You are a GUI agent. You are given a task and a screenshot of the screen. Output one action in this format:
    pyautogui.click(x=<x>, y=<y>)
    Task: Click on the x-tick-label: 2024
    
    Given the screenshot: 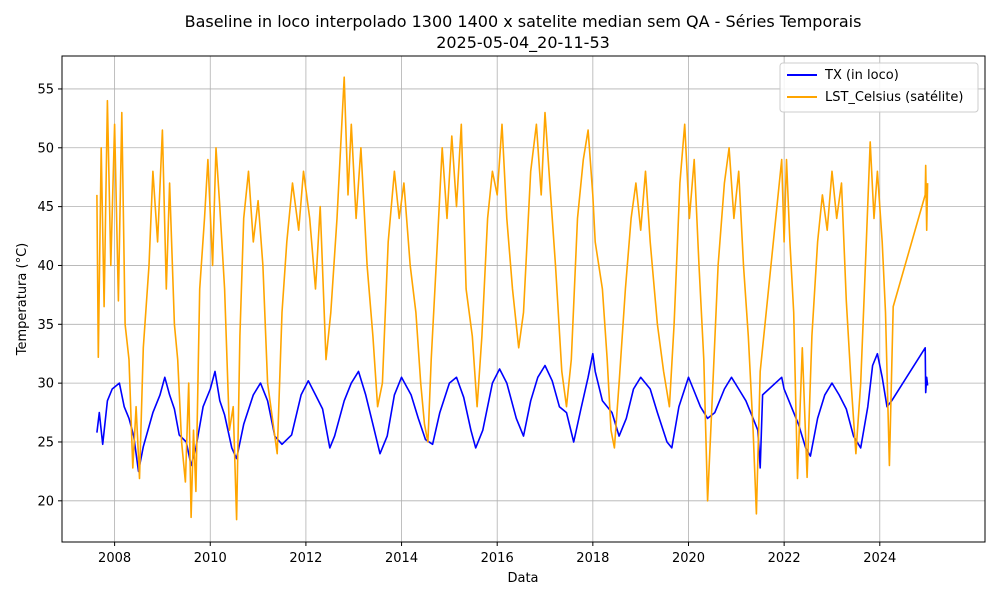 What is the action you would take?
    pyautogui.click(x=879, y=558)
    